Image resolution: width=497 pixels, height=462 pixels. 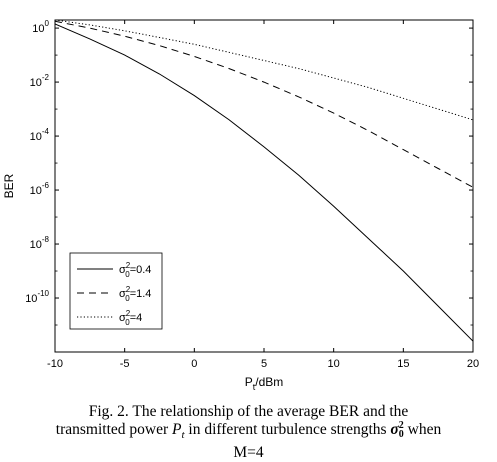 What do you see at coordinates (55, 364) in the screenshot?
I see `x-tick-label: -10` at bounding box center [55, 364].